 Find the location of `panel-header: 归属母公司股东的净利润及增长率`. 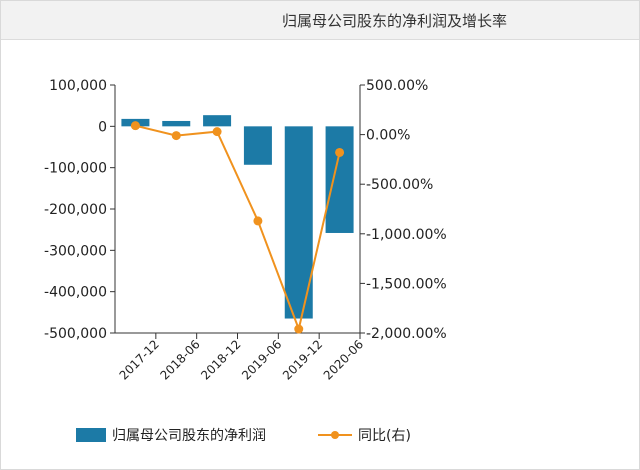

panel-header: 归属母公司股东的净利润及增长率 is located at coordinates (320, 20).